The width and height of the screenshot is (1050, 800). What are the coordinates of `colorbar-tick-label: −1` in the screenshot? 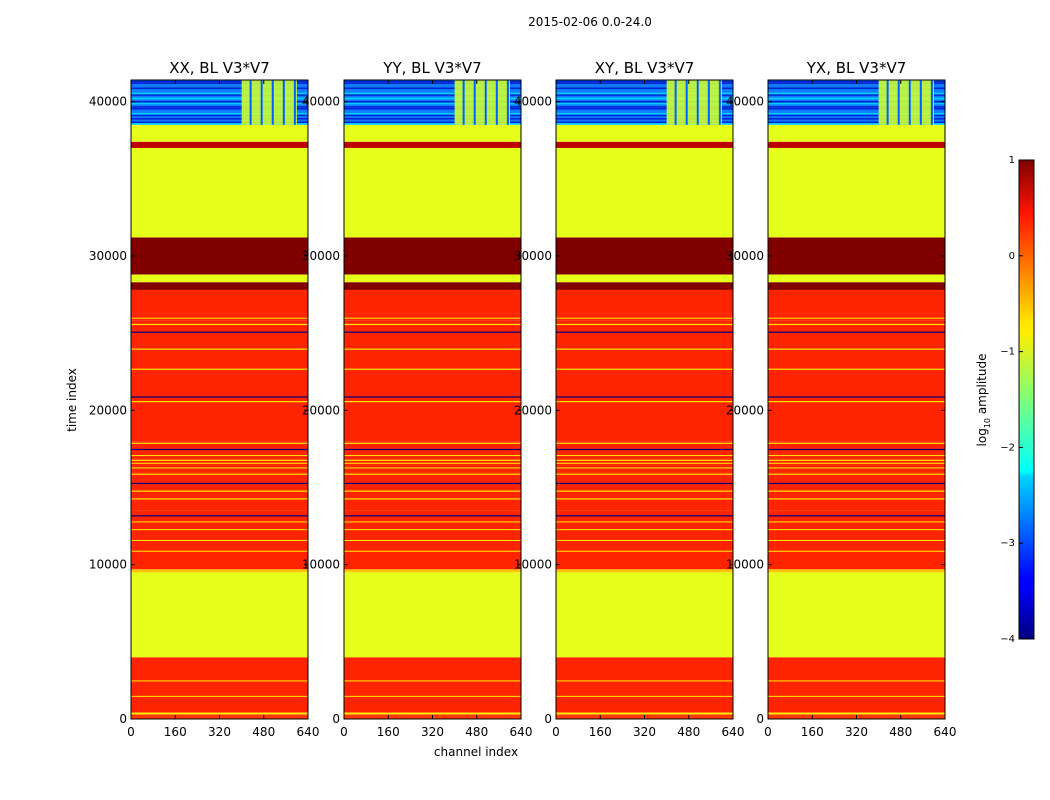 It's located at (1007, 352).